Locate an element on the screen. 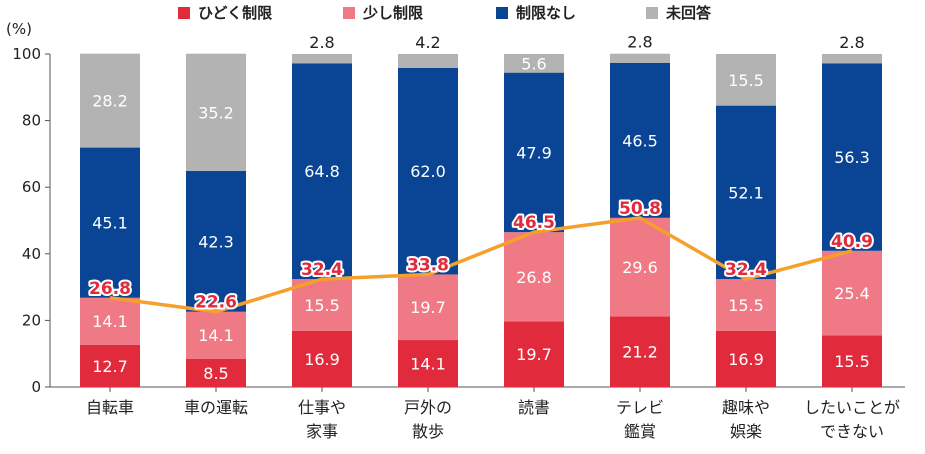 This screenshot has width=925, height=454. segment-value-label: 64.8 is located at coordinates (322, 171).